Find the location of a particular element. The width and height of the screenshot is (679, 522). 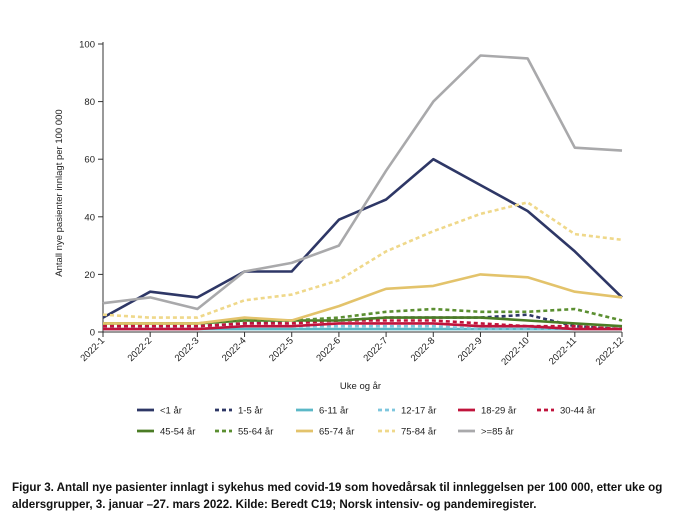

legend-item: <1 år is located at coordinates (159, 411).